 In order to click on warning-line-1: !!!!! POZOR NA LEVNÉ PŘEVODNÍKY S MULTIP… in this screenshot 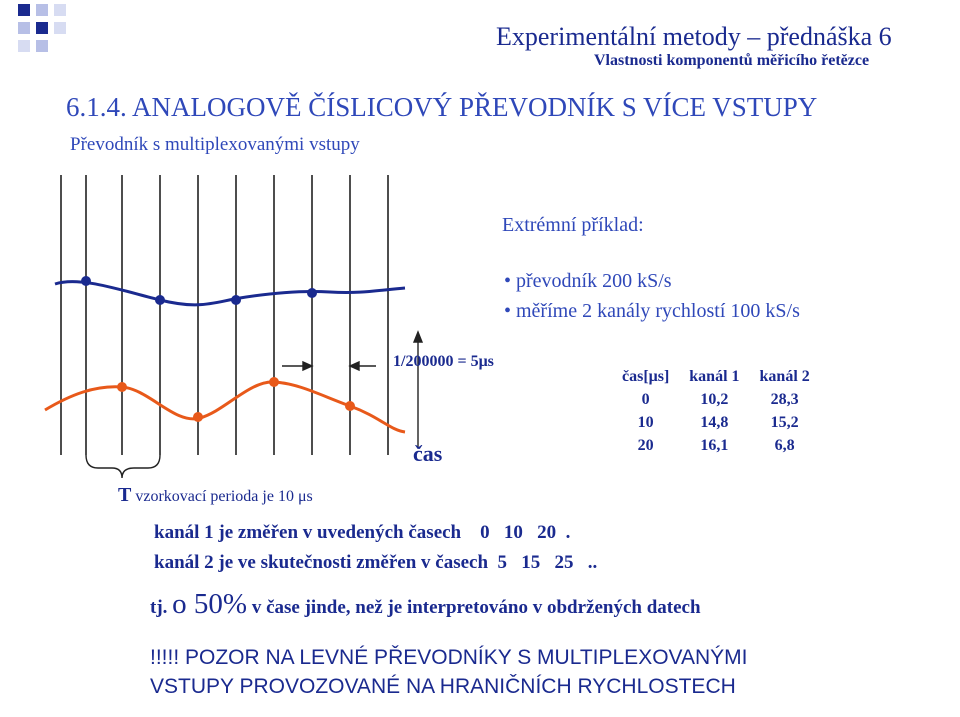, I will do `click(449, 657)`.